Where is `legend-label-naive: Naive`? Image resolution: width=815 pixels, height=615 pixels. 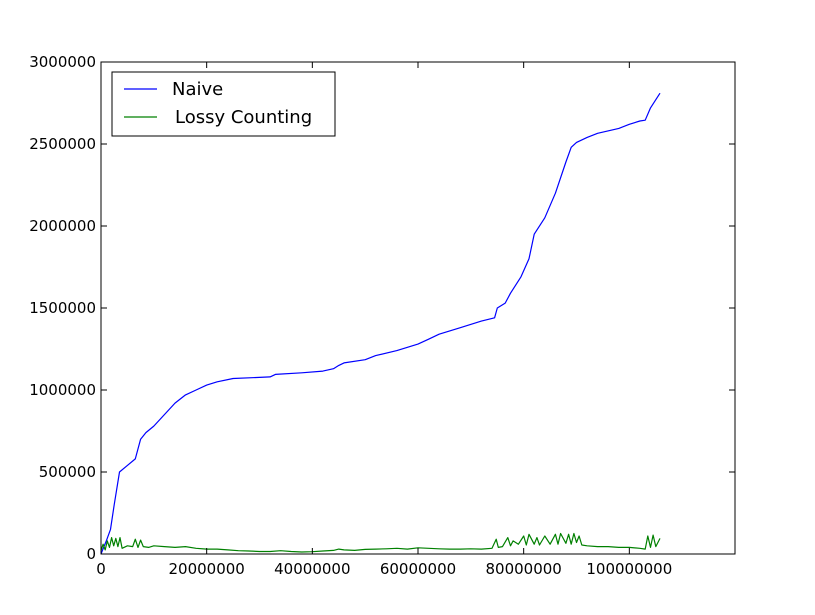 legend-label-naive: Naive is located at coordinates (197, 89).